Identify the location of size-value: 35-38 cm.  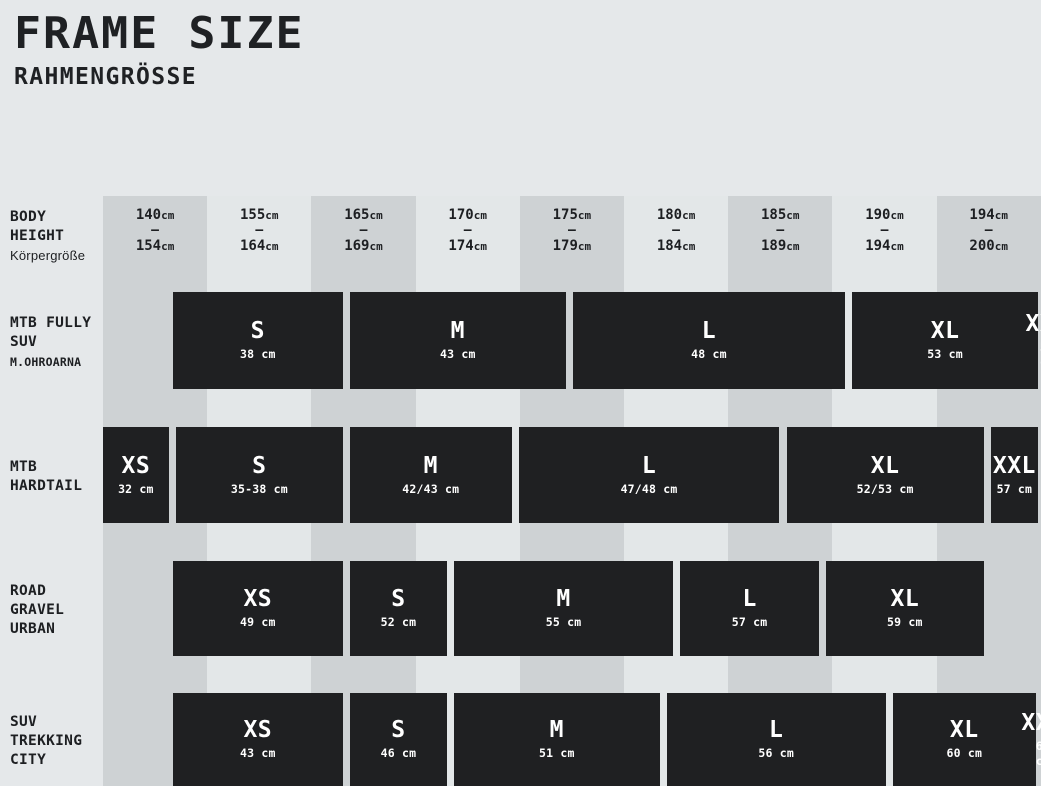
(259, 488).